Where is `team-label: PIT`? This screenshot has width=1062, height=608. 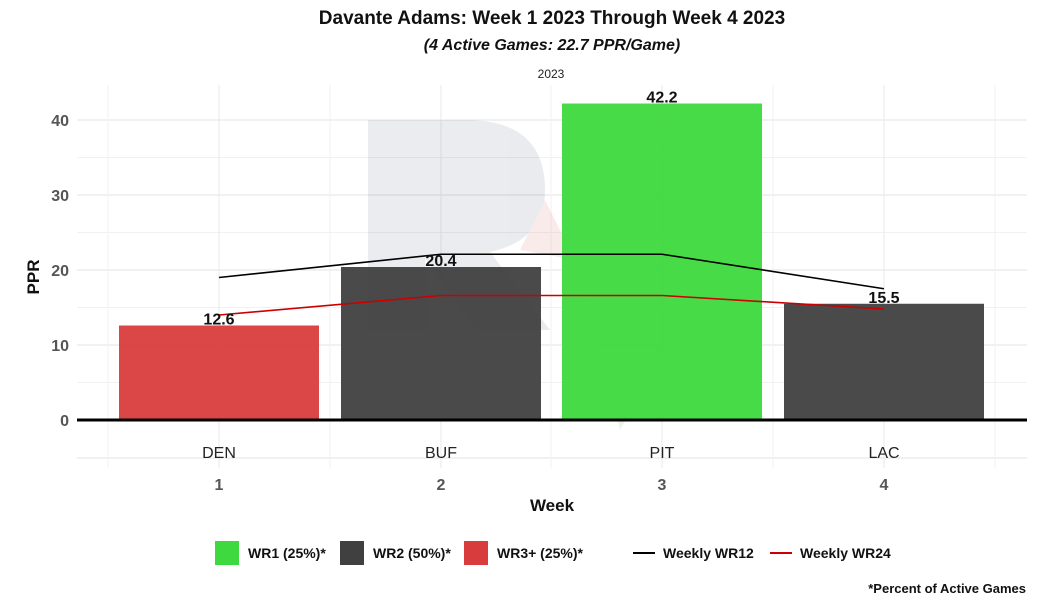
team-label: PIT is located at coordinates (662, 453).